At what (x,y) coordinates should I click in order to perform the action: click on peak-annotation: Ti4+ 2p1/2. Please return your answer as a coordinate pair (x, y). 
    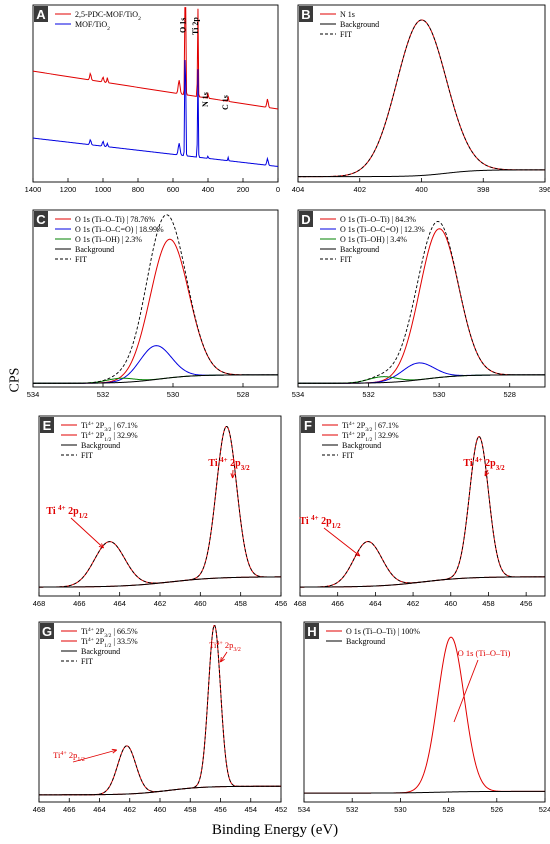
    Looking at the image, I should click on (69, 756).